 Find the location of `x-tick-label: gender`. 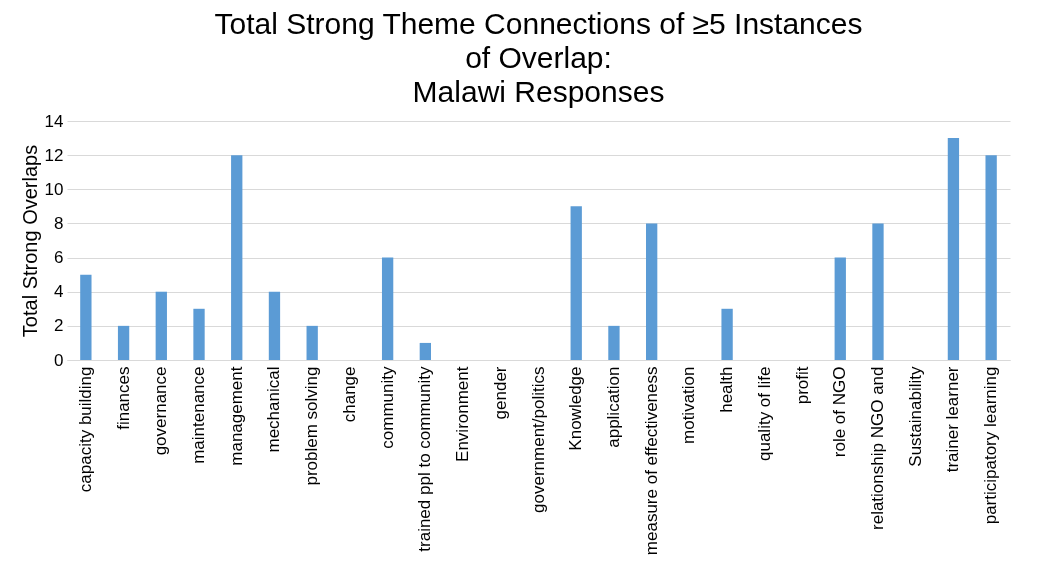

x-tick-label: gender is located at coordinates (500, 393).